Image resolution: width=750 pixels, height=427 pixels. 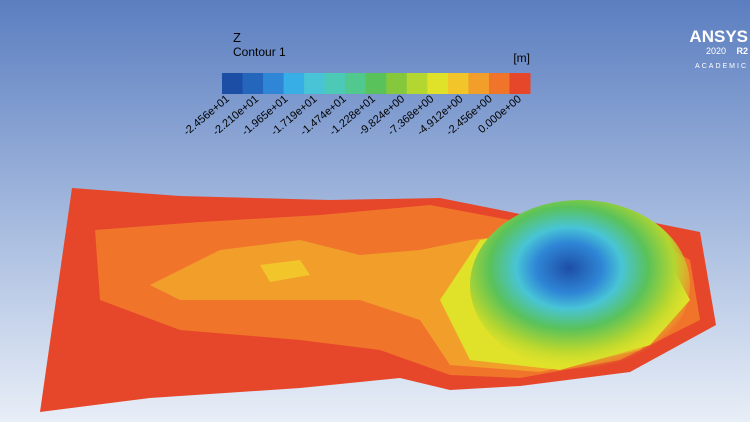 I want to click on legend-unit: [m], so click(x=521, y=58).